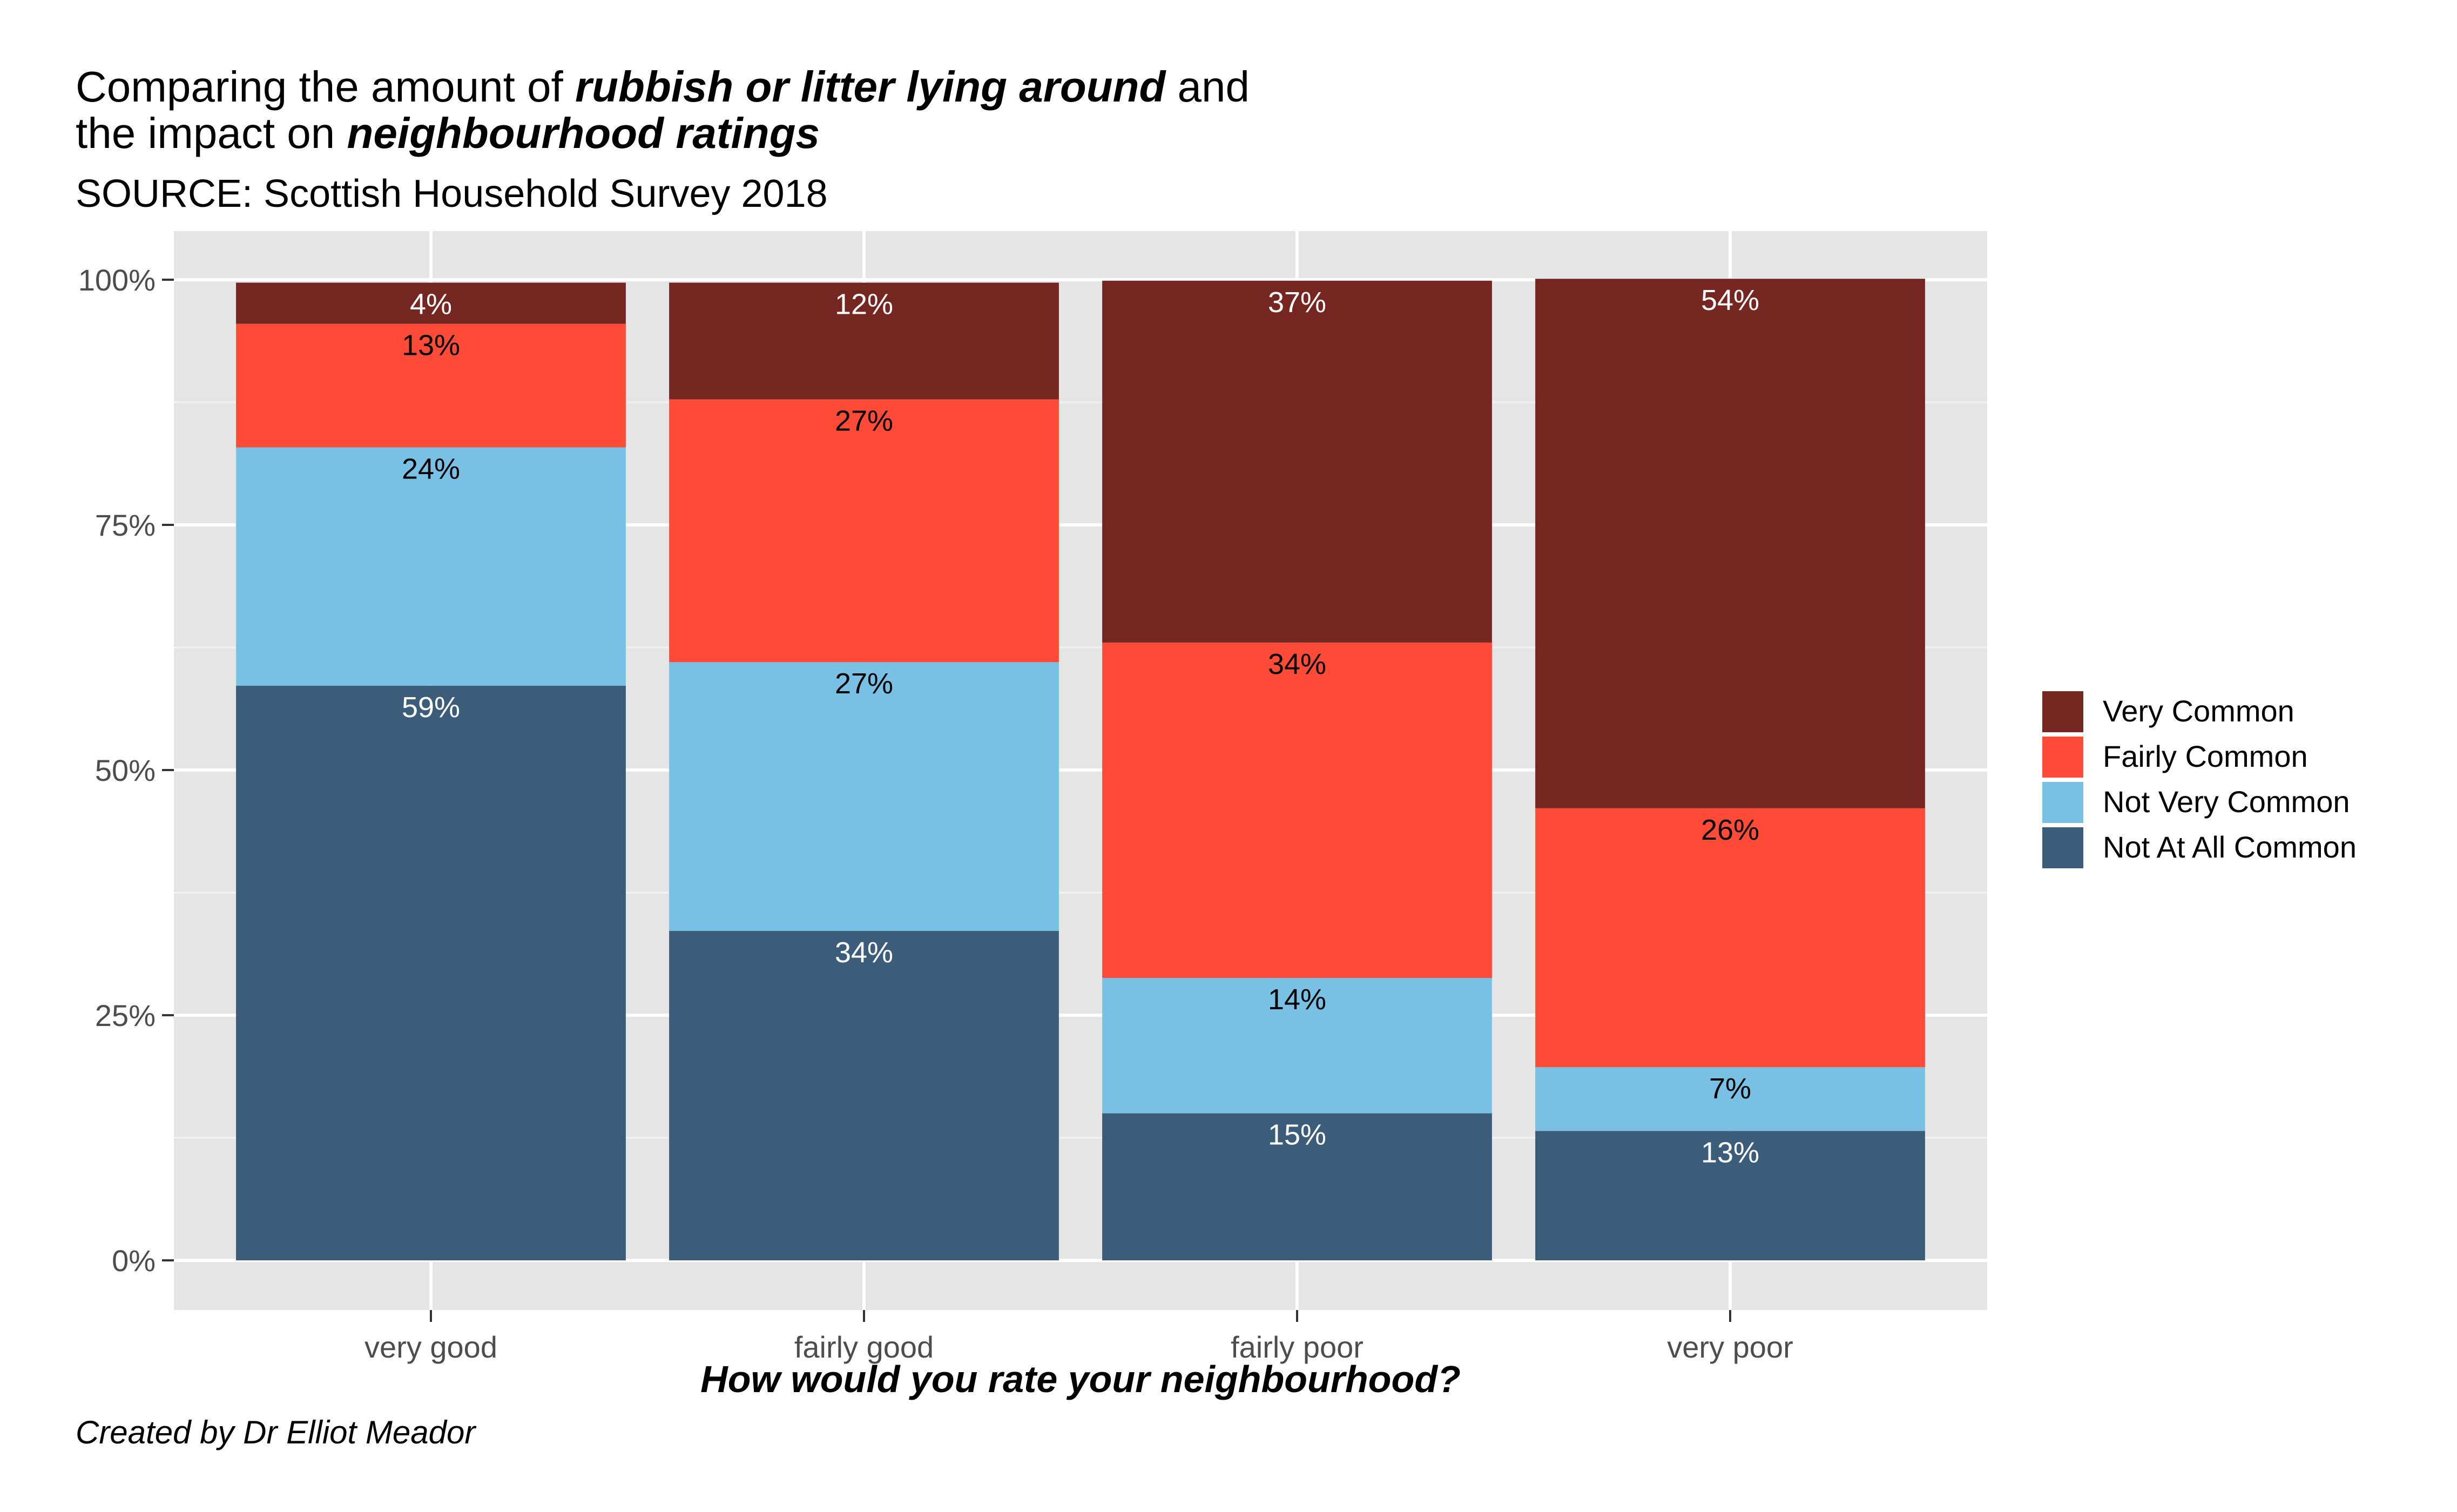 This screenshot has height=1512, width=2457. I want to click on x-tick-label: fairly poor, so click(1297, 1347).